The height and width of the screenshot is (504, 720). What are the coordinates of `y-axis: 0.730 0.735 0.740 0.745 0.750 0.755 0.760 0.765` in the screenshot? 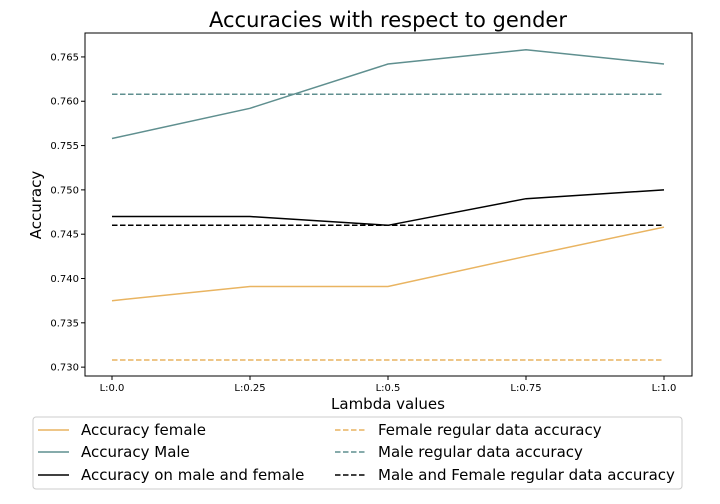 It's located at (67, 213).